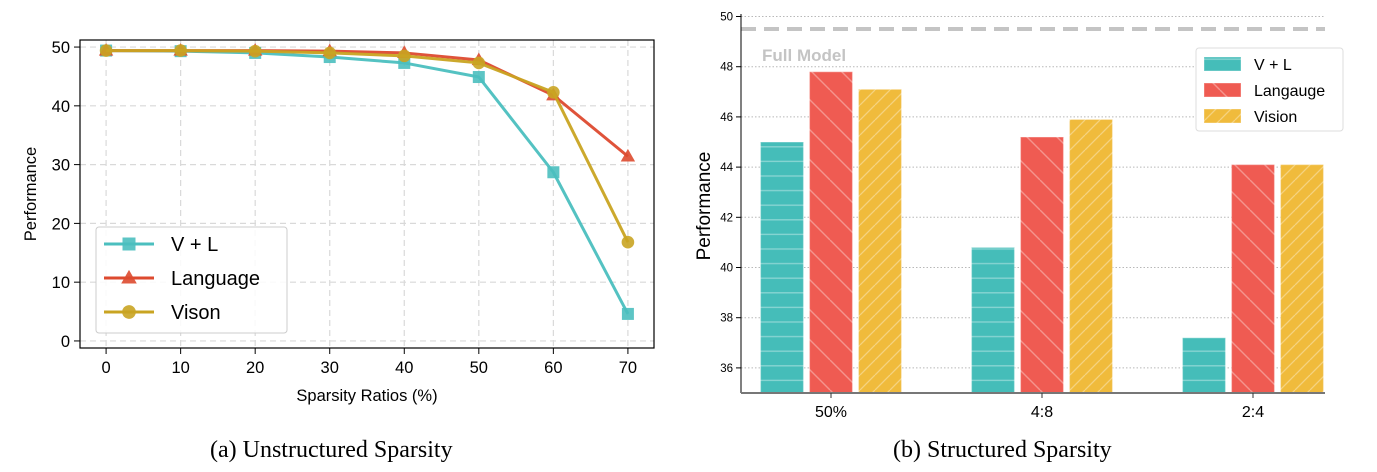 This screenshot has width=1377, height=472. What do you see at coordinates (628, 368) in the screenshot?
I see `x-tick-label: 70` at bounding box center [628, 368].